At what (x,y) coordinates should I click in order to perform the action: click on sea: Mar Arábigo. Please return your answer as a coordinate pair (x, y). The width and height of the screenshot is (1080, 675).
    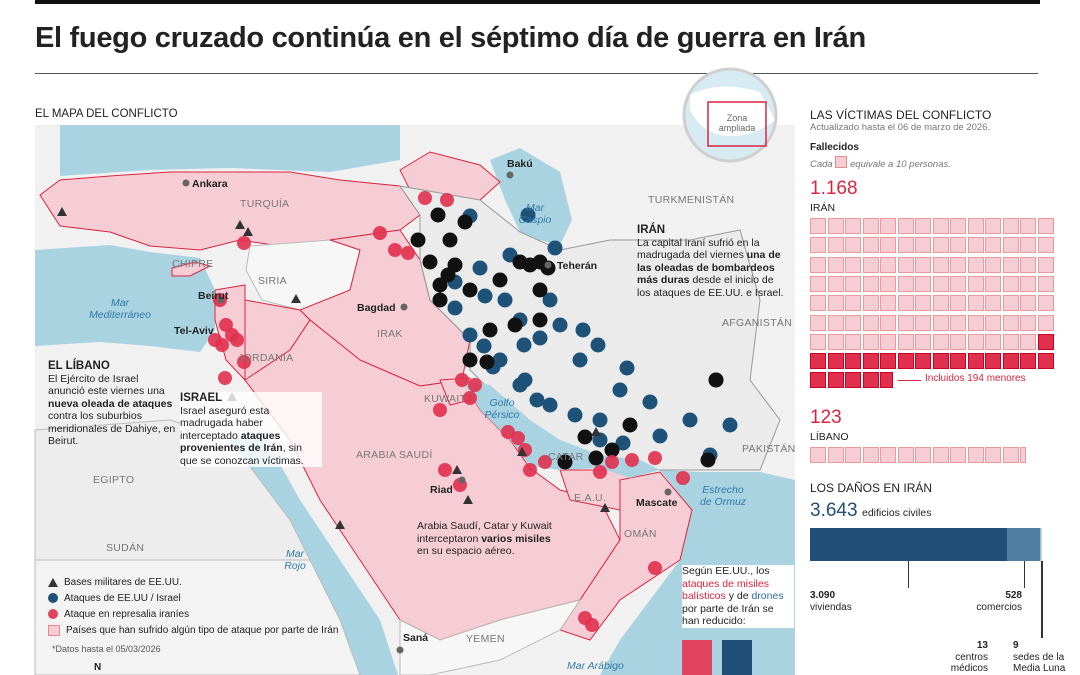
    Looking at the image, I should click on (595, 666).